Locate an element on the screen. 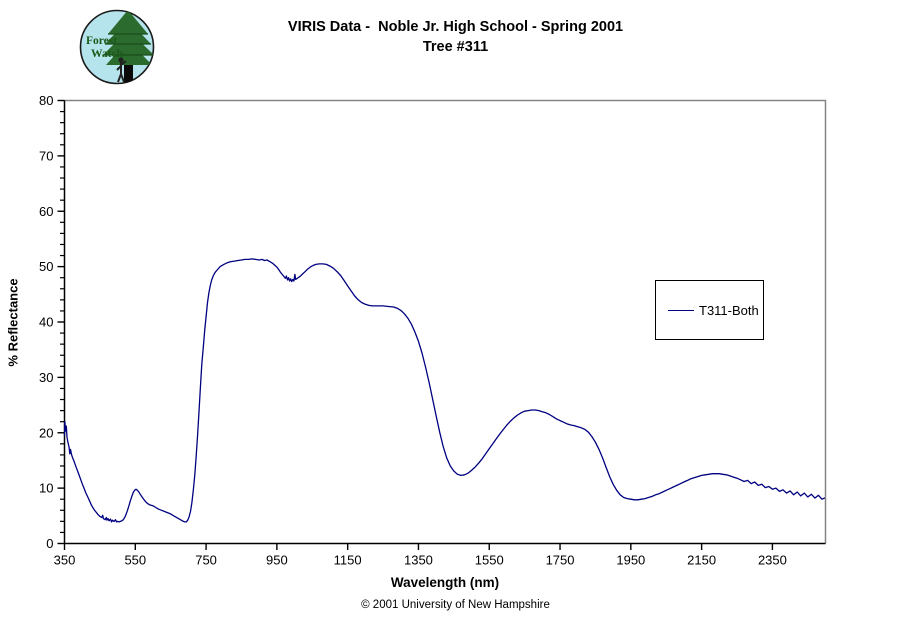  y-tick-label: 70 is located at coordinates (46, 155).